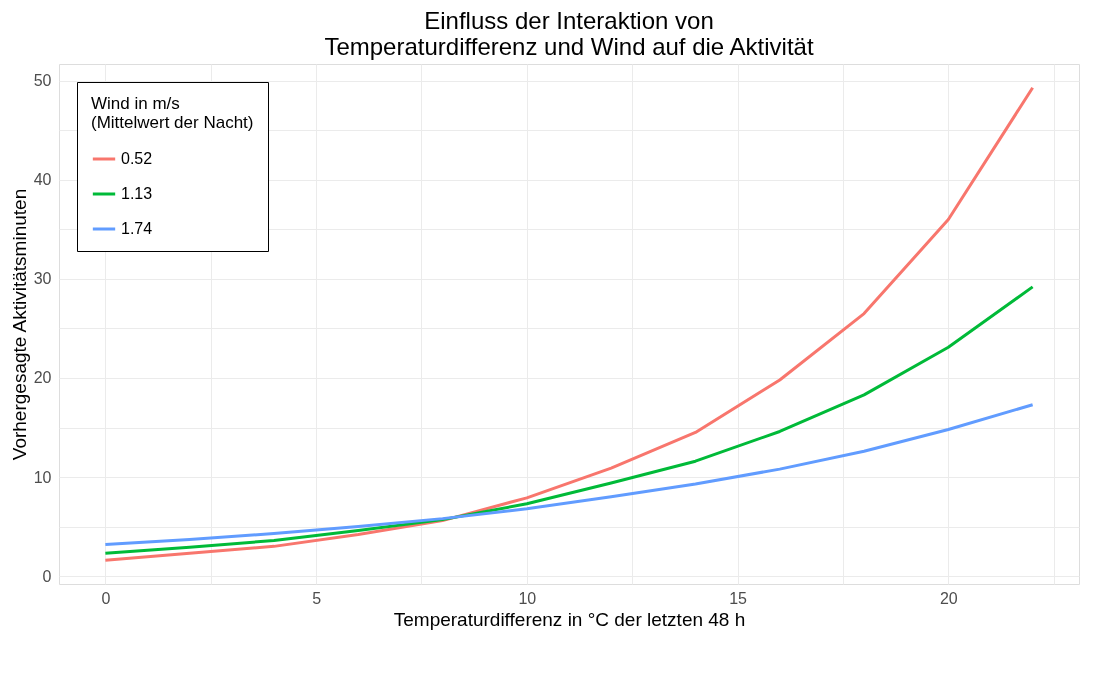  I want to click on y-tick-label: 0, so click(47, 576).